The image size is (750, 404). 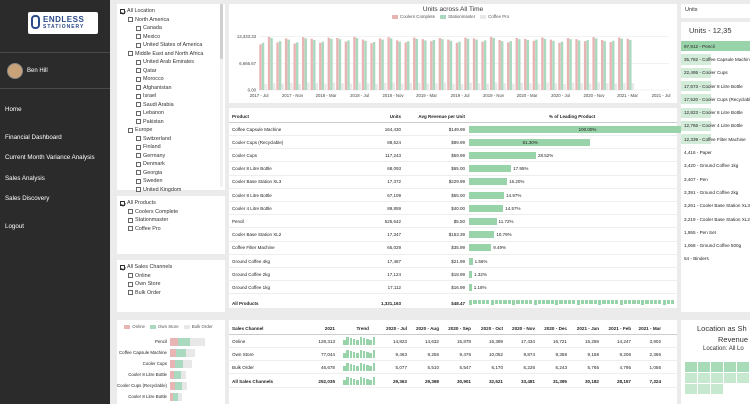 I want to click on nav-sales-analysis: Sales Analysis, so click(x=25, y=178).